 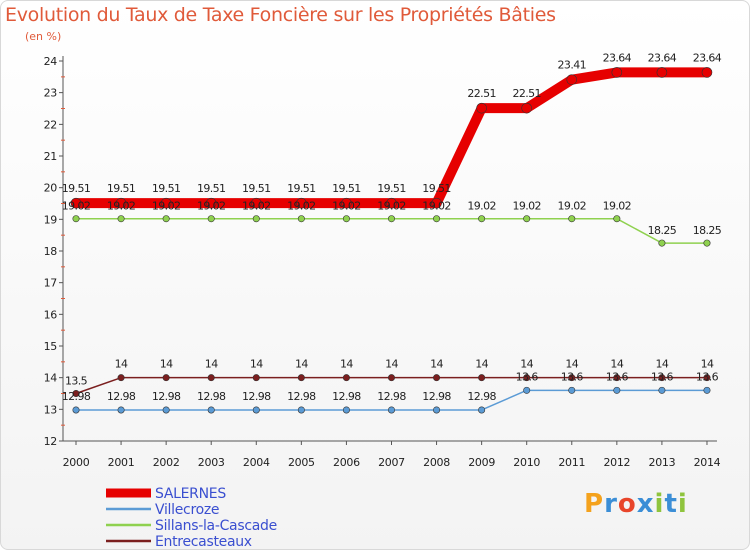 What do you see at coordinates (50, 441) in the screenshot?
I see `y-tick-label: 12` at bounding box center [50, 441].